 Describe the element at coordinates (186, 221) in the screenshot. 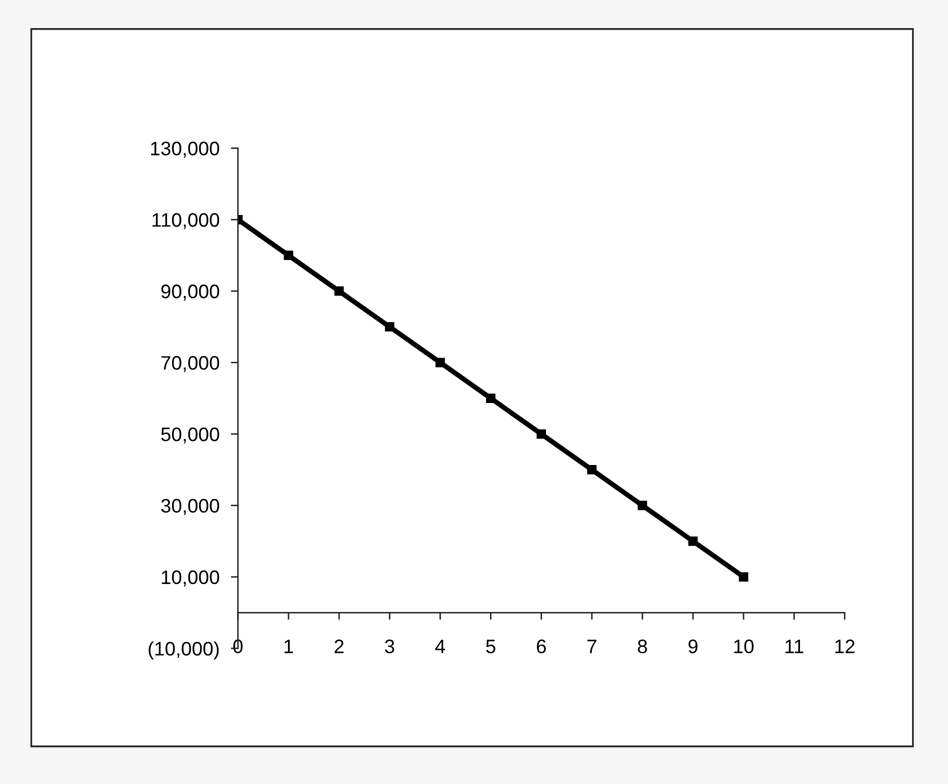

I see `y-tick-label: 110,000` at that location.